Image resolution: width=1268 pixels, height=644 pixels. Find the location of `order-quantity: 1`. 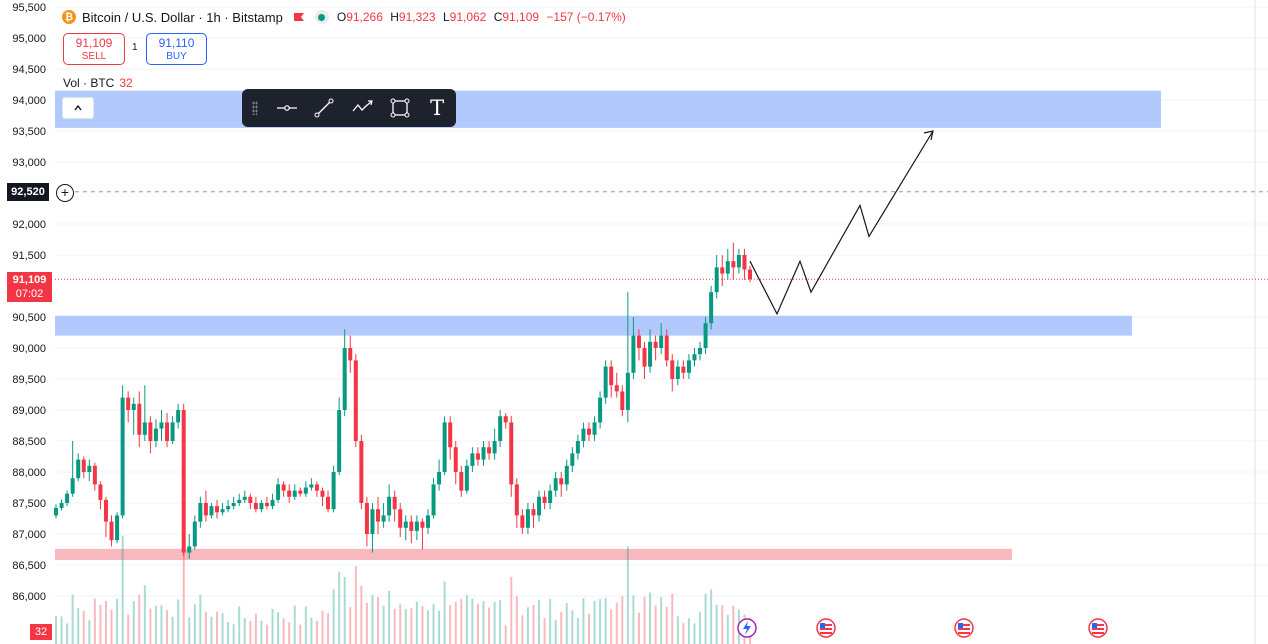

order-quantity: 1 is located at coordinates (135, 47).